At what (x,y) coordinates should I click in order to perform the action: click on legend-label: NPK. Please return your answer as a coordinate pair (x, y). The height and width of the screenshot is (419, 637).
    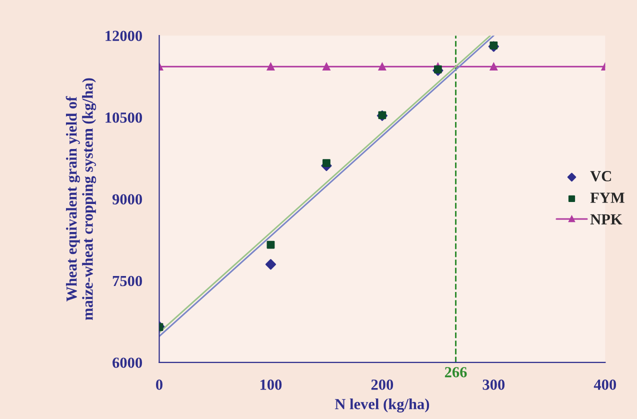
    Looking at the image, I should click on (606, 219).